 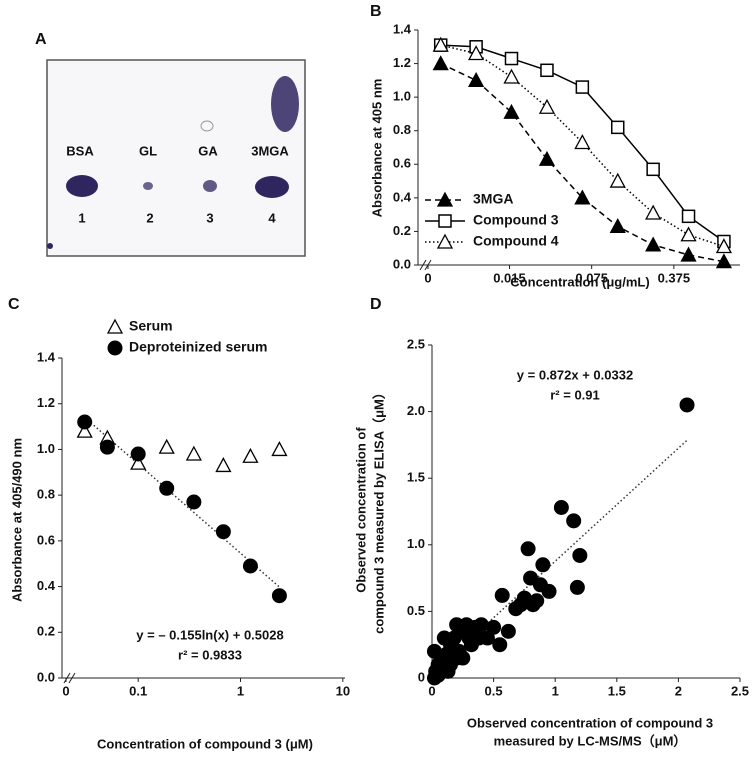 I want to click on y-tick-label: 0.8, so click(x=402, y=129).